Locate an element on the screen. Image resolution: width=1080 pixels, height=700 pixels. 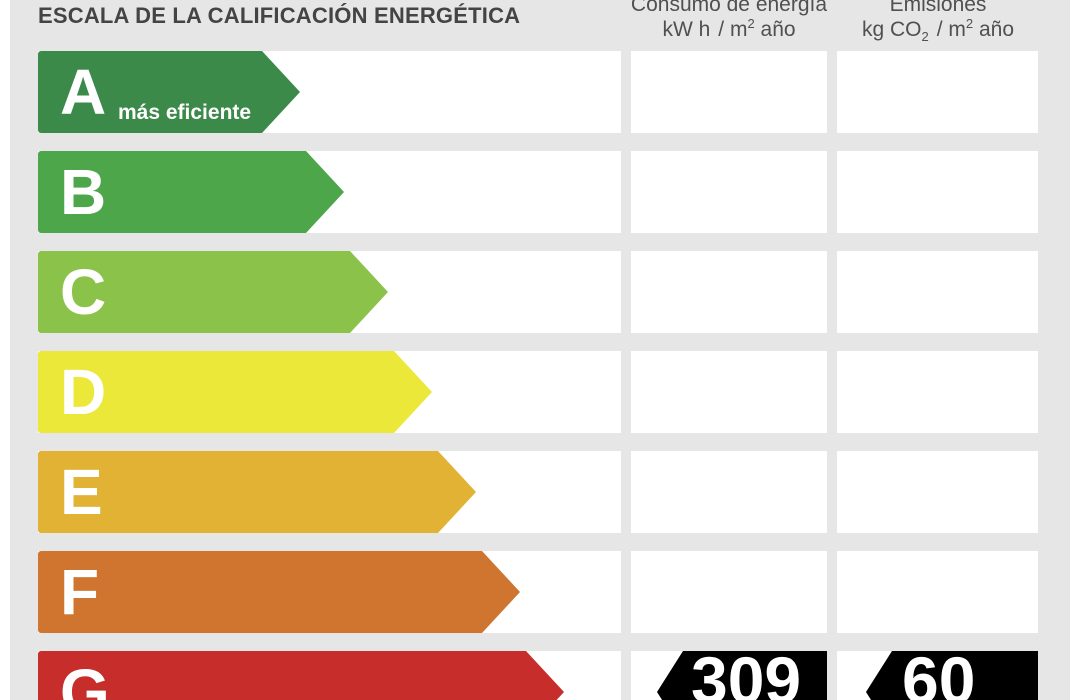
emisiones-unit-sup: 2 is located at coordinates (969, 23).